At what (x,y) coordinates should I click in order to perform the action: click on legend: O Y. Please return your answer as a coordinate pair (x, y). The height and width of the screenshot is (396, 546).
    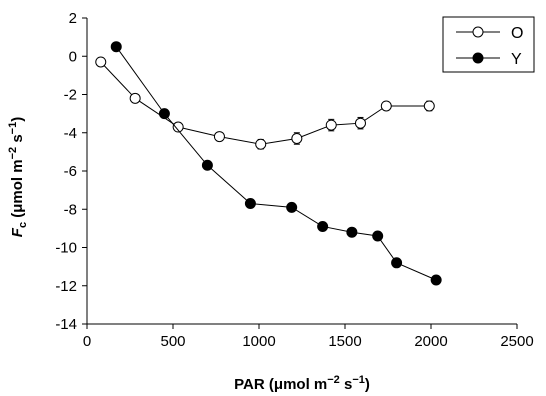
    Looking at the image, I should click on (488, 44).